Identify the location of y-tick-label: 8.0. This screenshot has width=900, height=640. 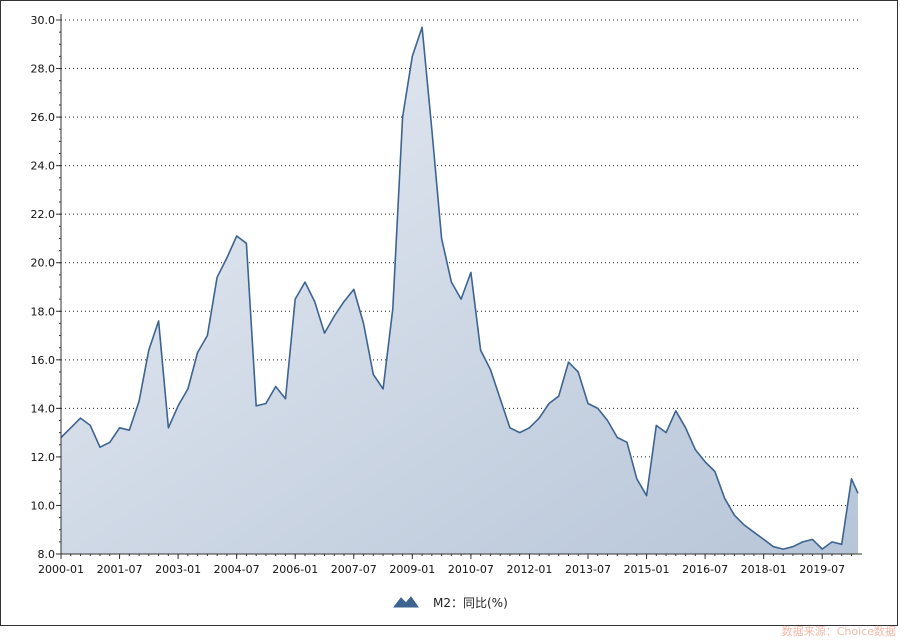
(47, 554).